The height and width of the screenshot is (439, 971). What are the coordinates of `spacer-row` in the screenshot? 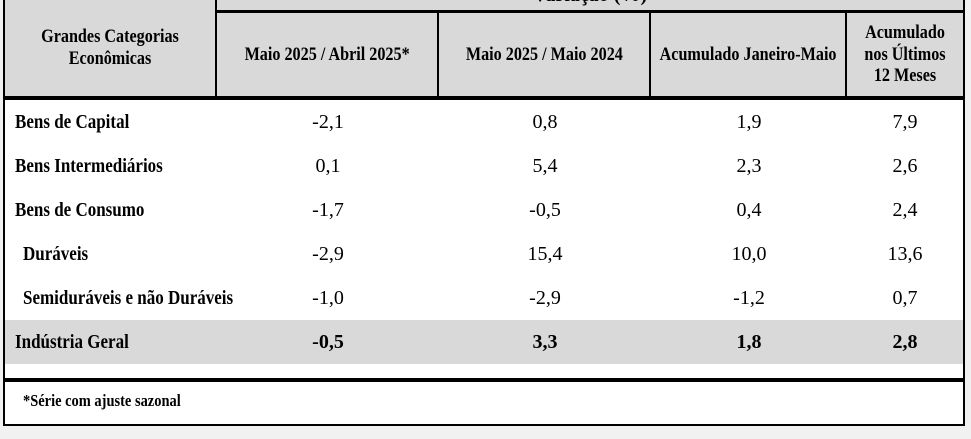 It's located at (484, 371).